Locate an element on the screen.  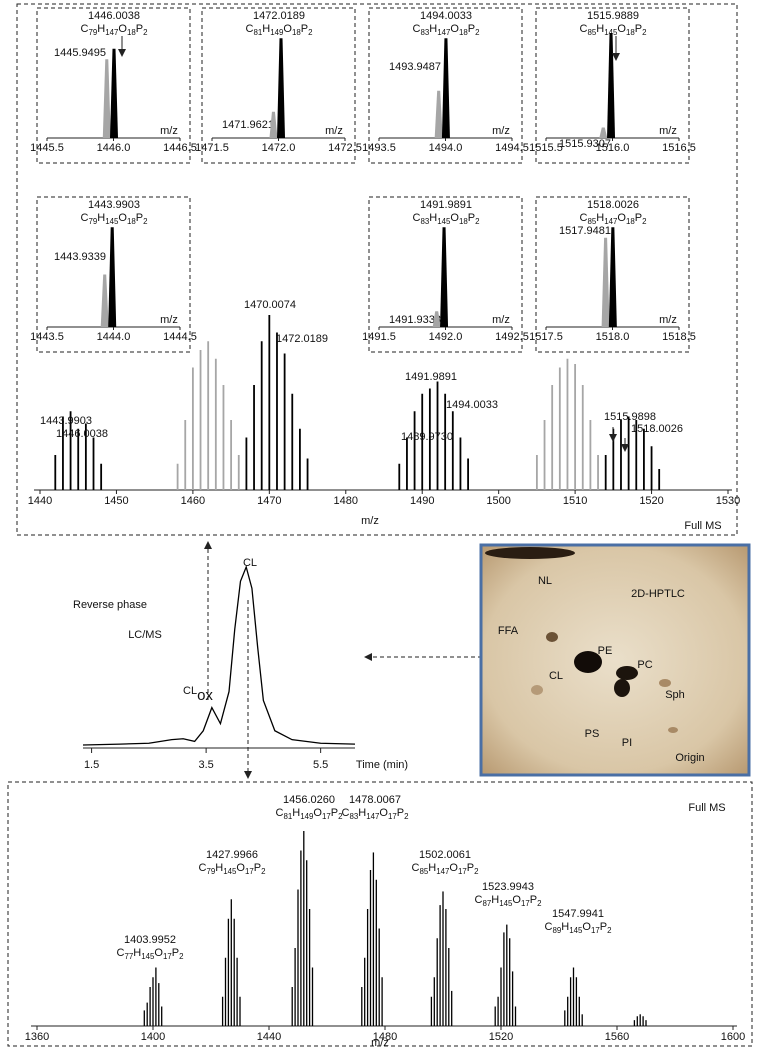
inset-tick-label: 1446.0 is located at coordinates (114, 148).